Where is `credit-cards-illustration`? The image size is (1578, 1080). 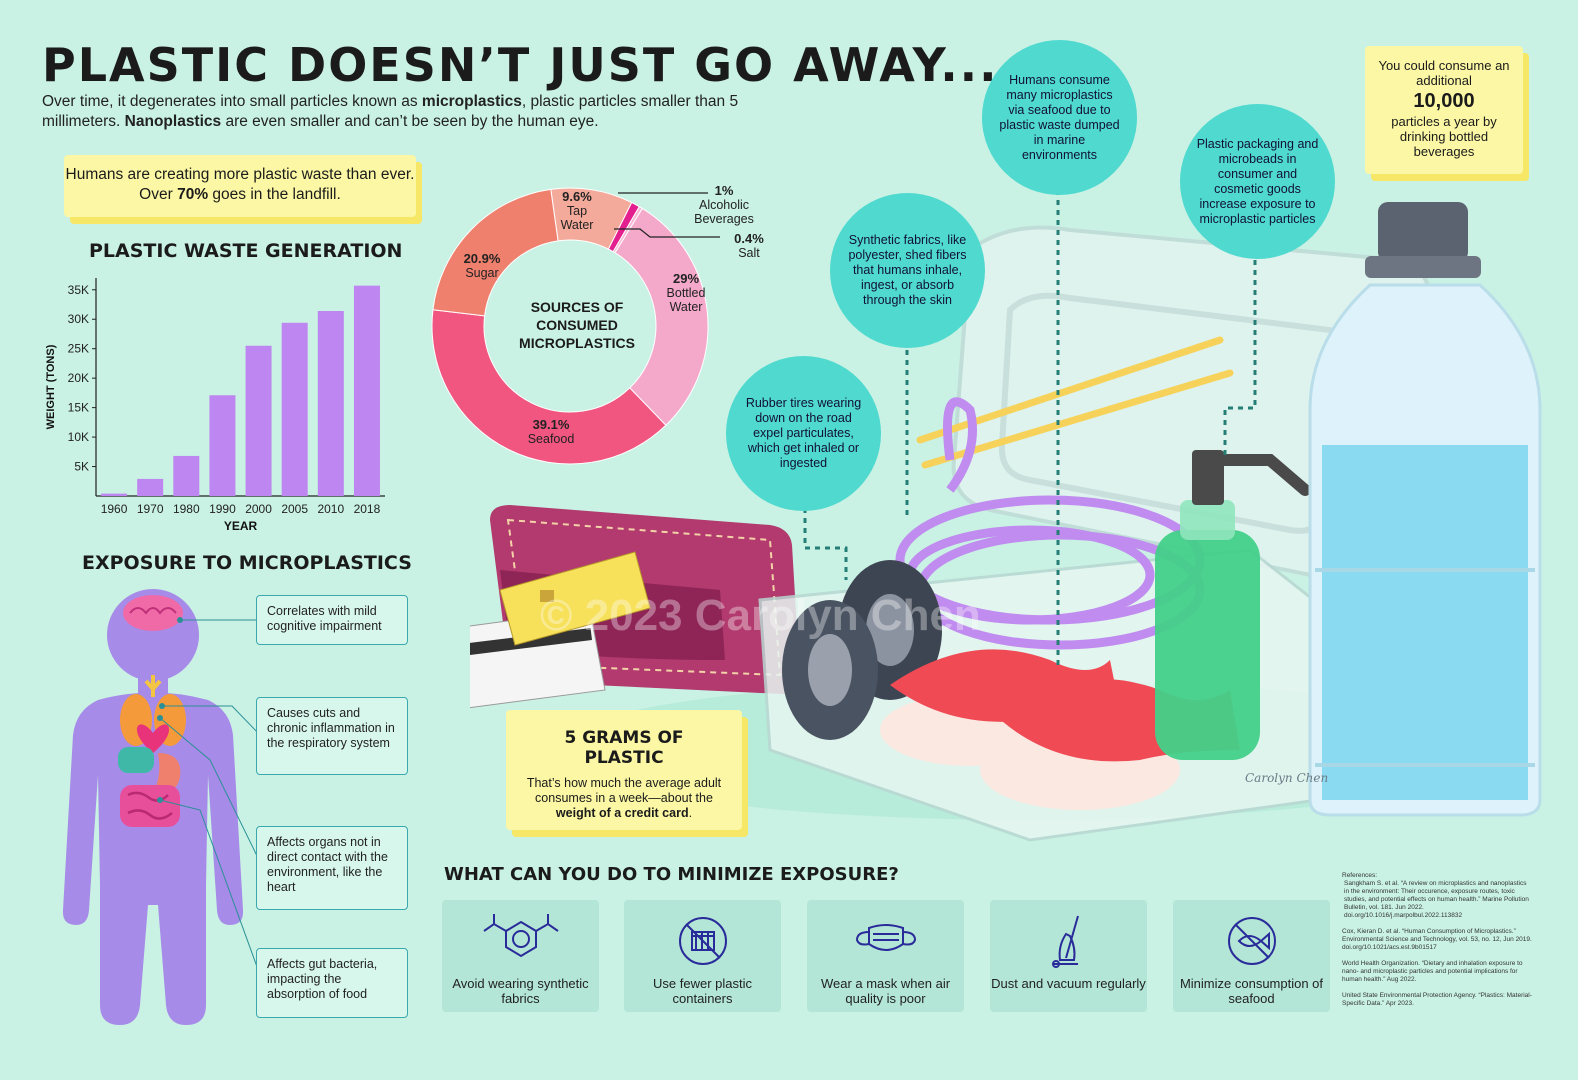
credit-cards-illustration is located at coordinates (560, 630).